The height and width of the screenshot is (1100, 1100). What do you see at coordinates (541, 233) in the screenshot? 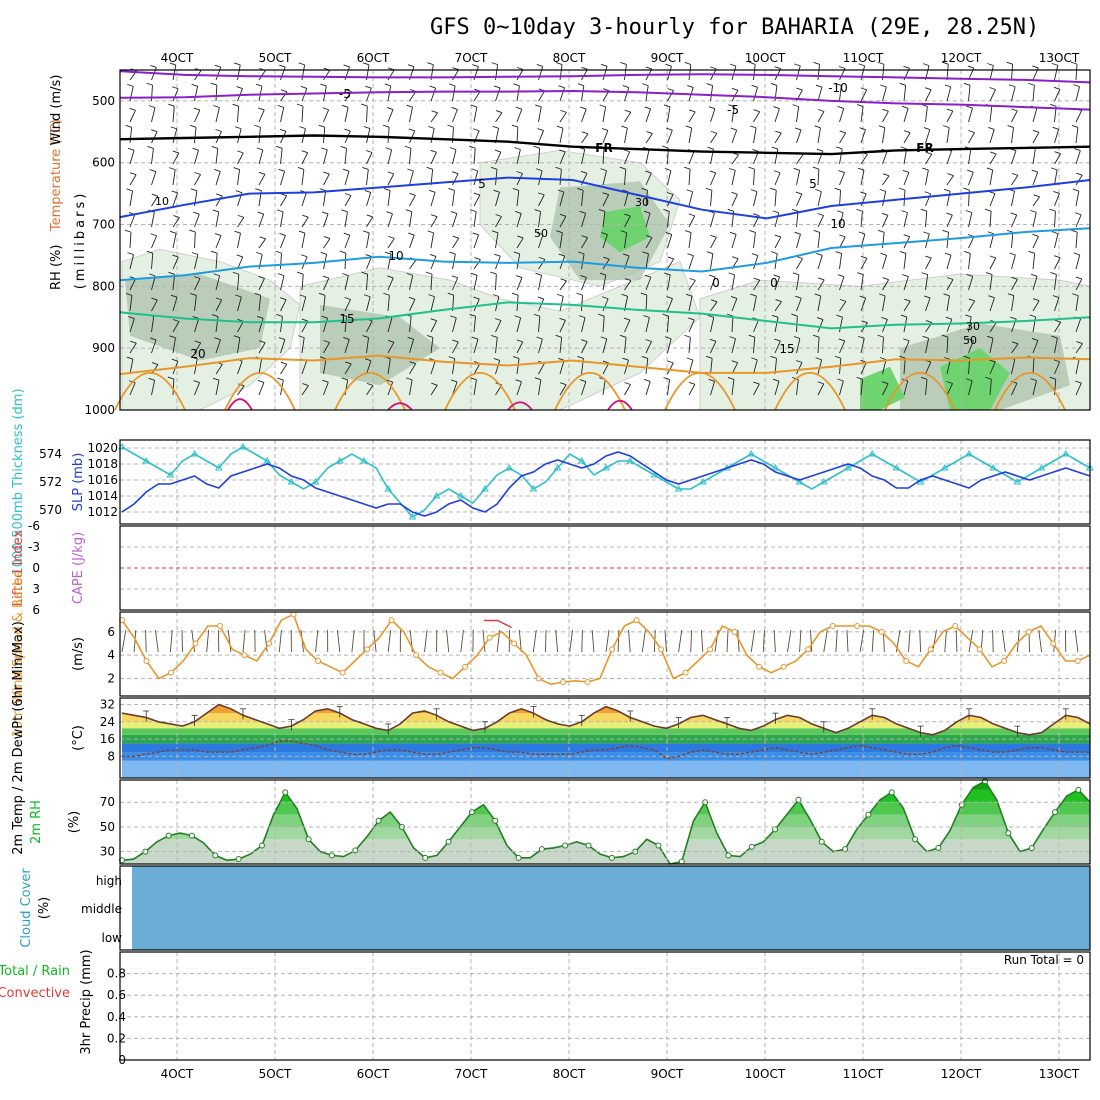
I see `rh-contour-label: 50` at bounding box center [541, 233].